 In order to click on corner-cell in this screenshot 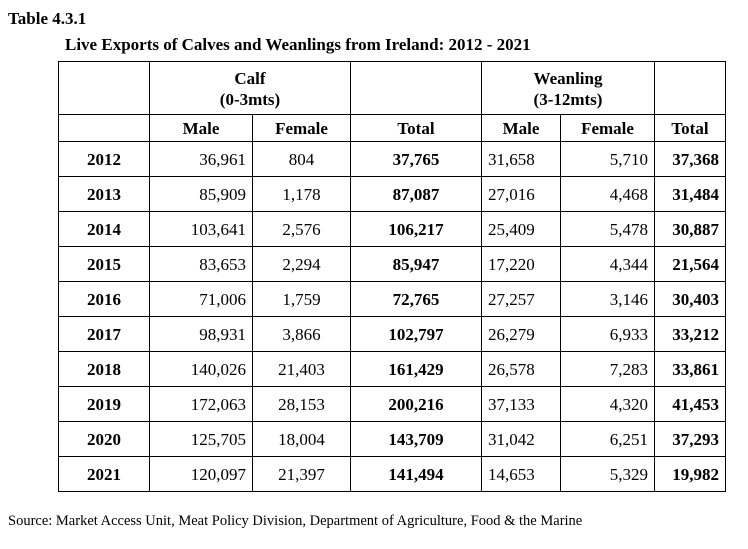, I will do `click(104, 88)`.